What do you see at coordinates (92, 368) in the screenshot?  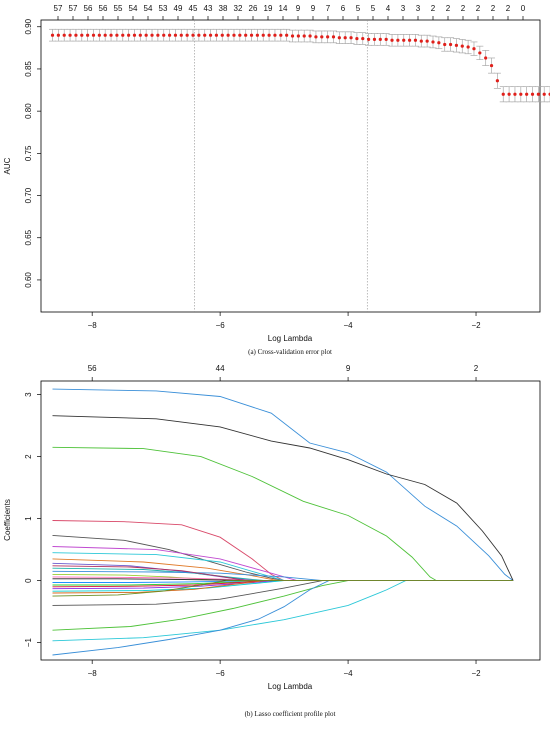 I see `coef-top-label: 56` at bounding box center [92, 368].